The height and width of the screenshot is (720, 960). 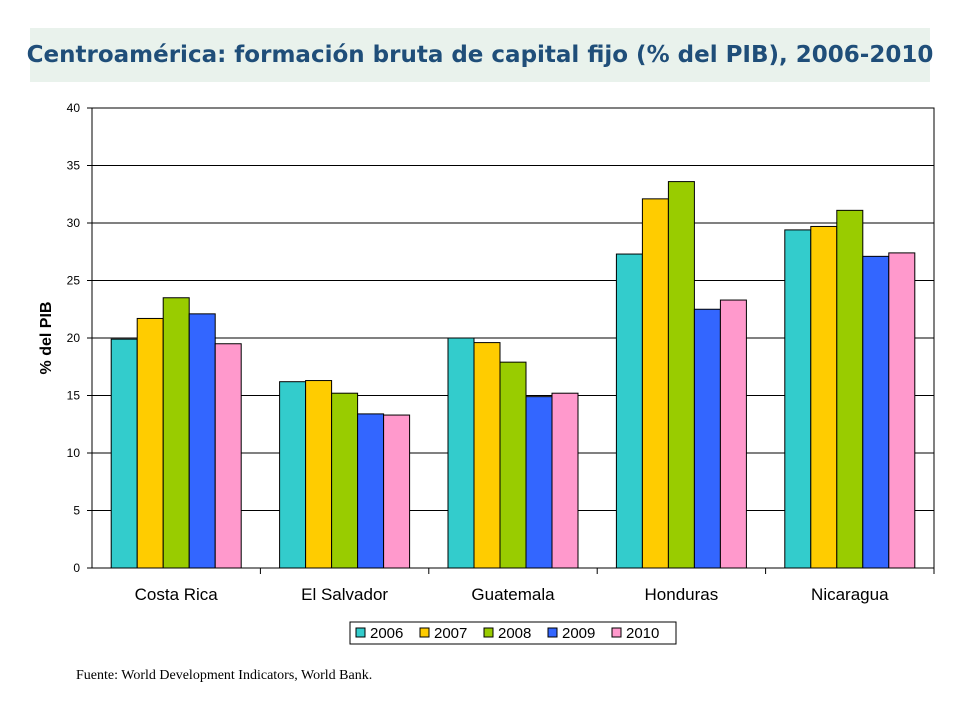 I want to click on legend-label-2008: 2008, so click(x=514, y=633).